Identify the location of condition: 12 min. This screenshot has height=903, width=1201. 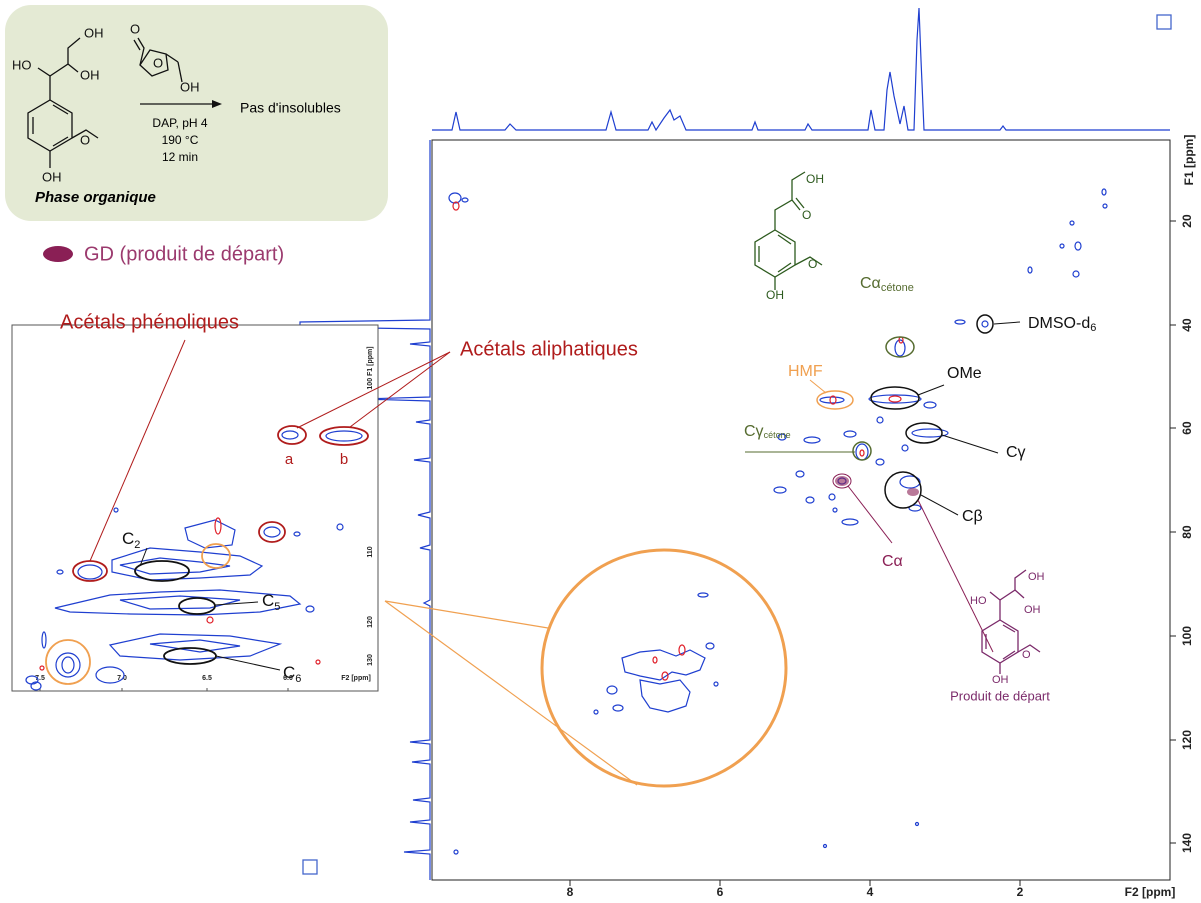
(180, 157).